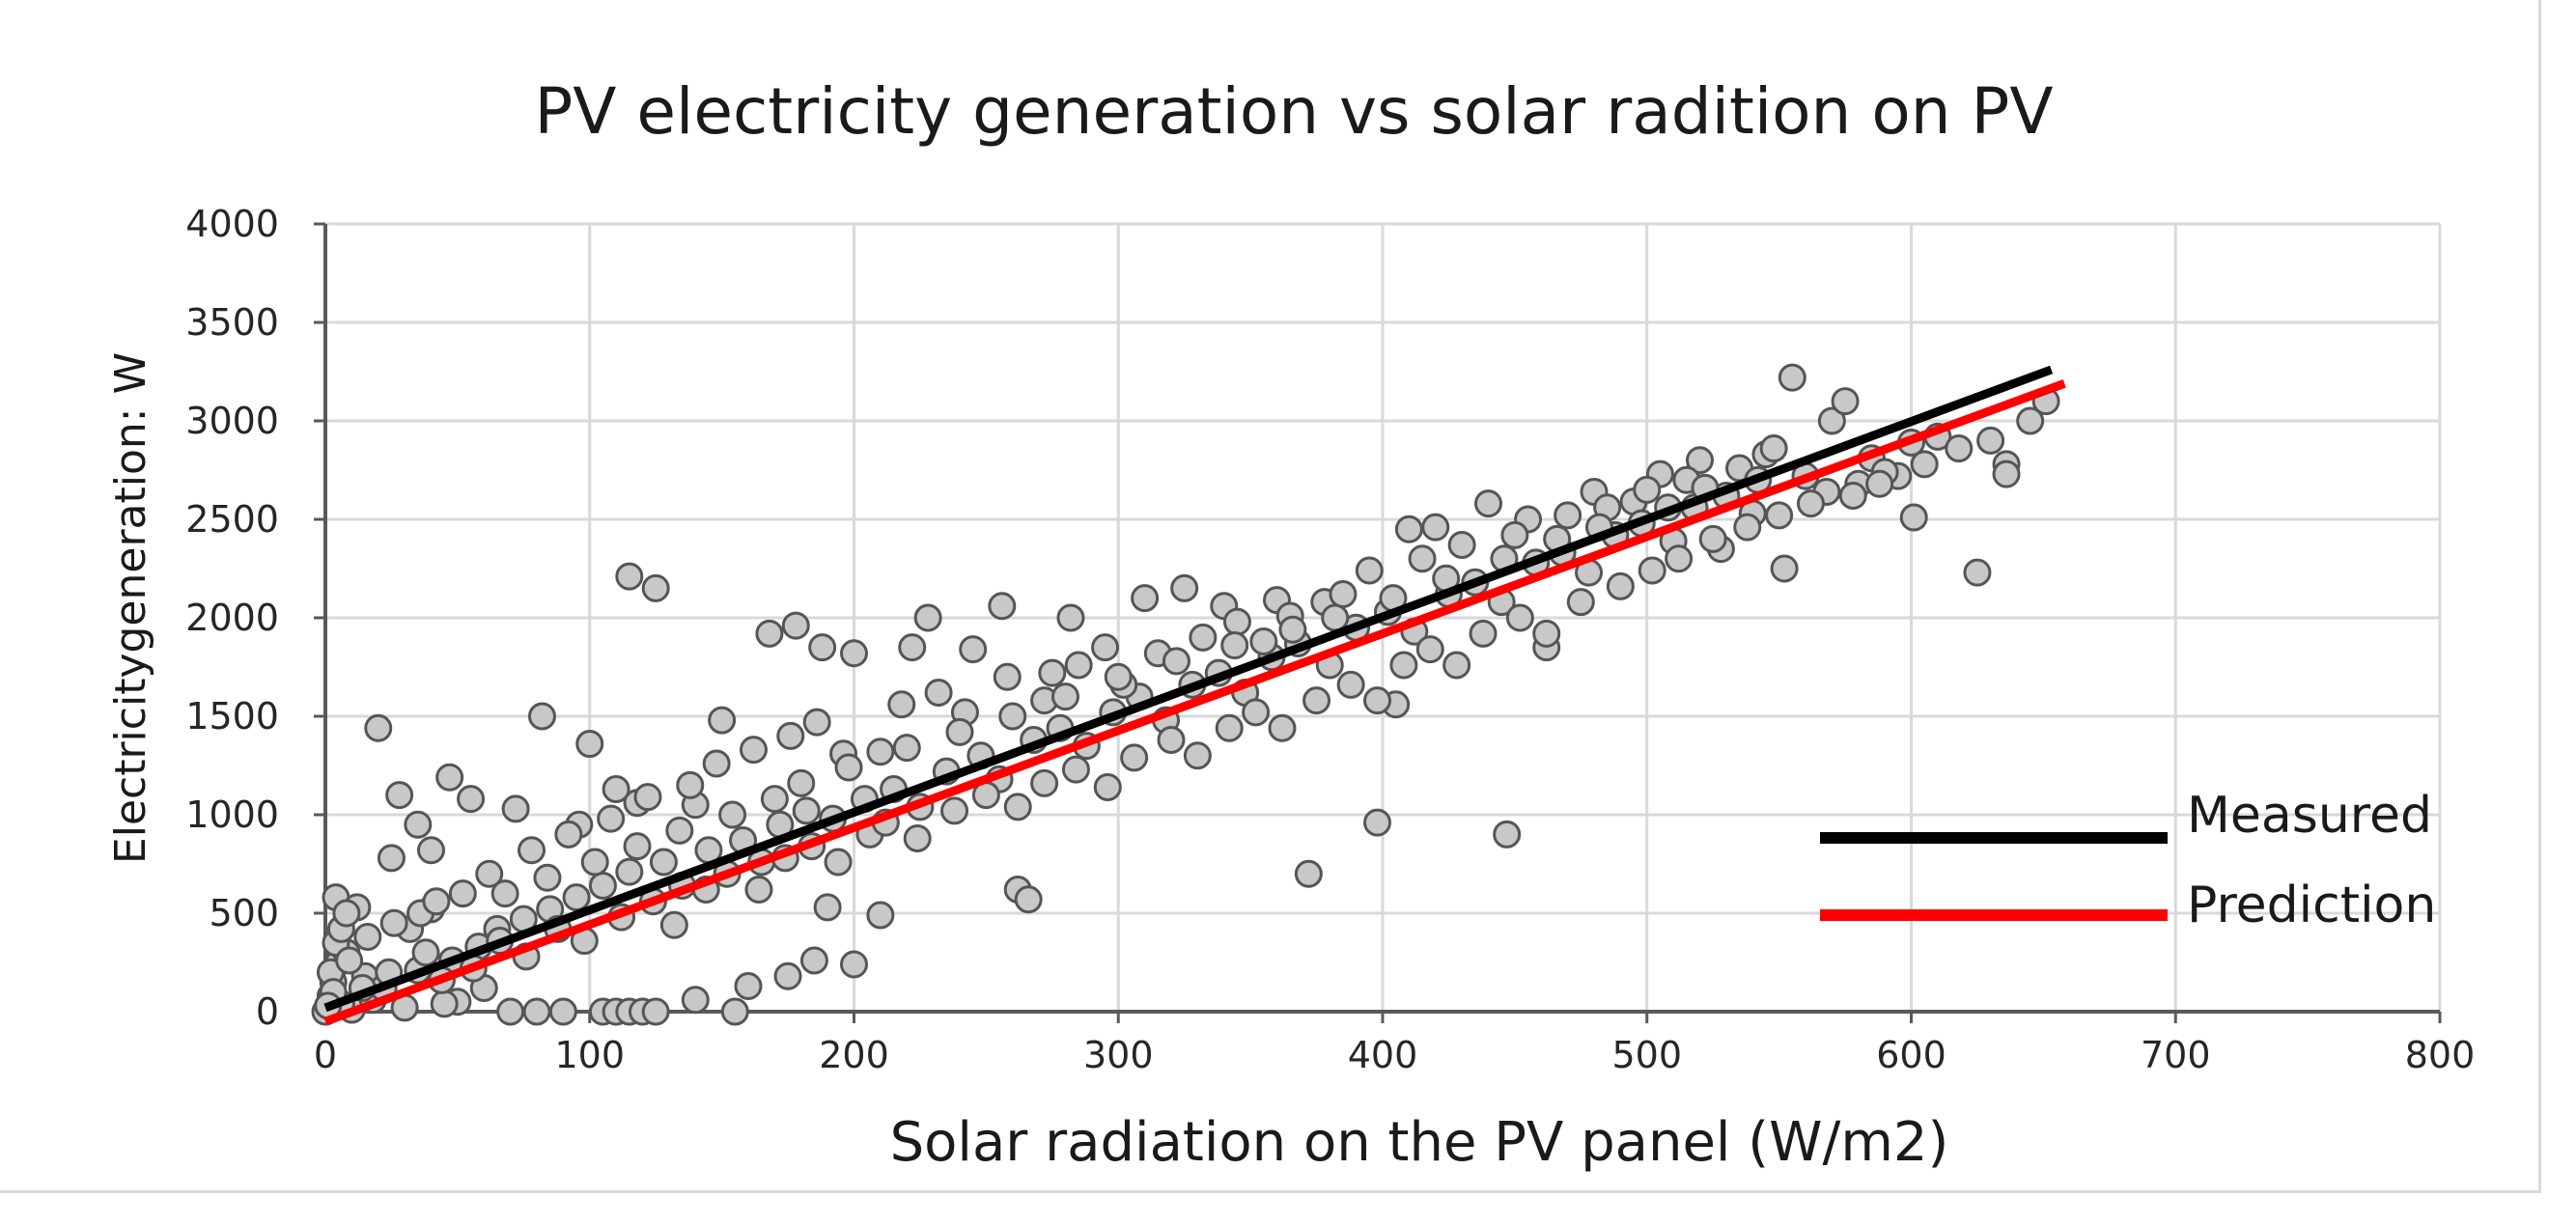 The width and height of the screenshot is (2576, 1225). Describe the element at coordinates (232, 814) in the screenshot. I see `y-tick-label: 1000` at that location.